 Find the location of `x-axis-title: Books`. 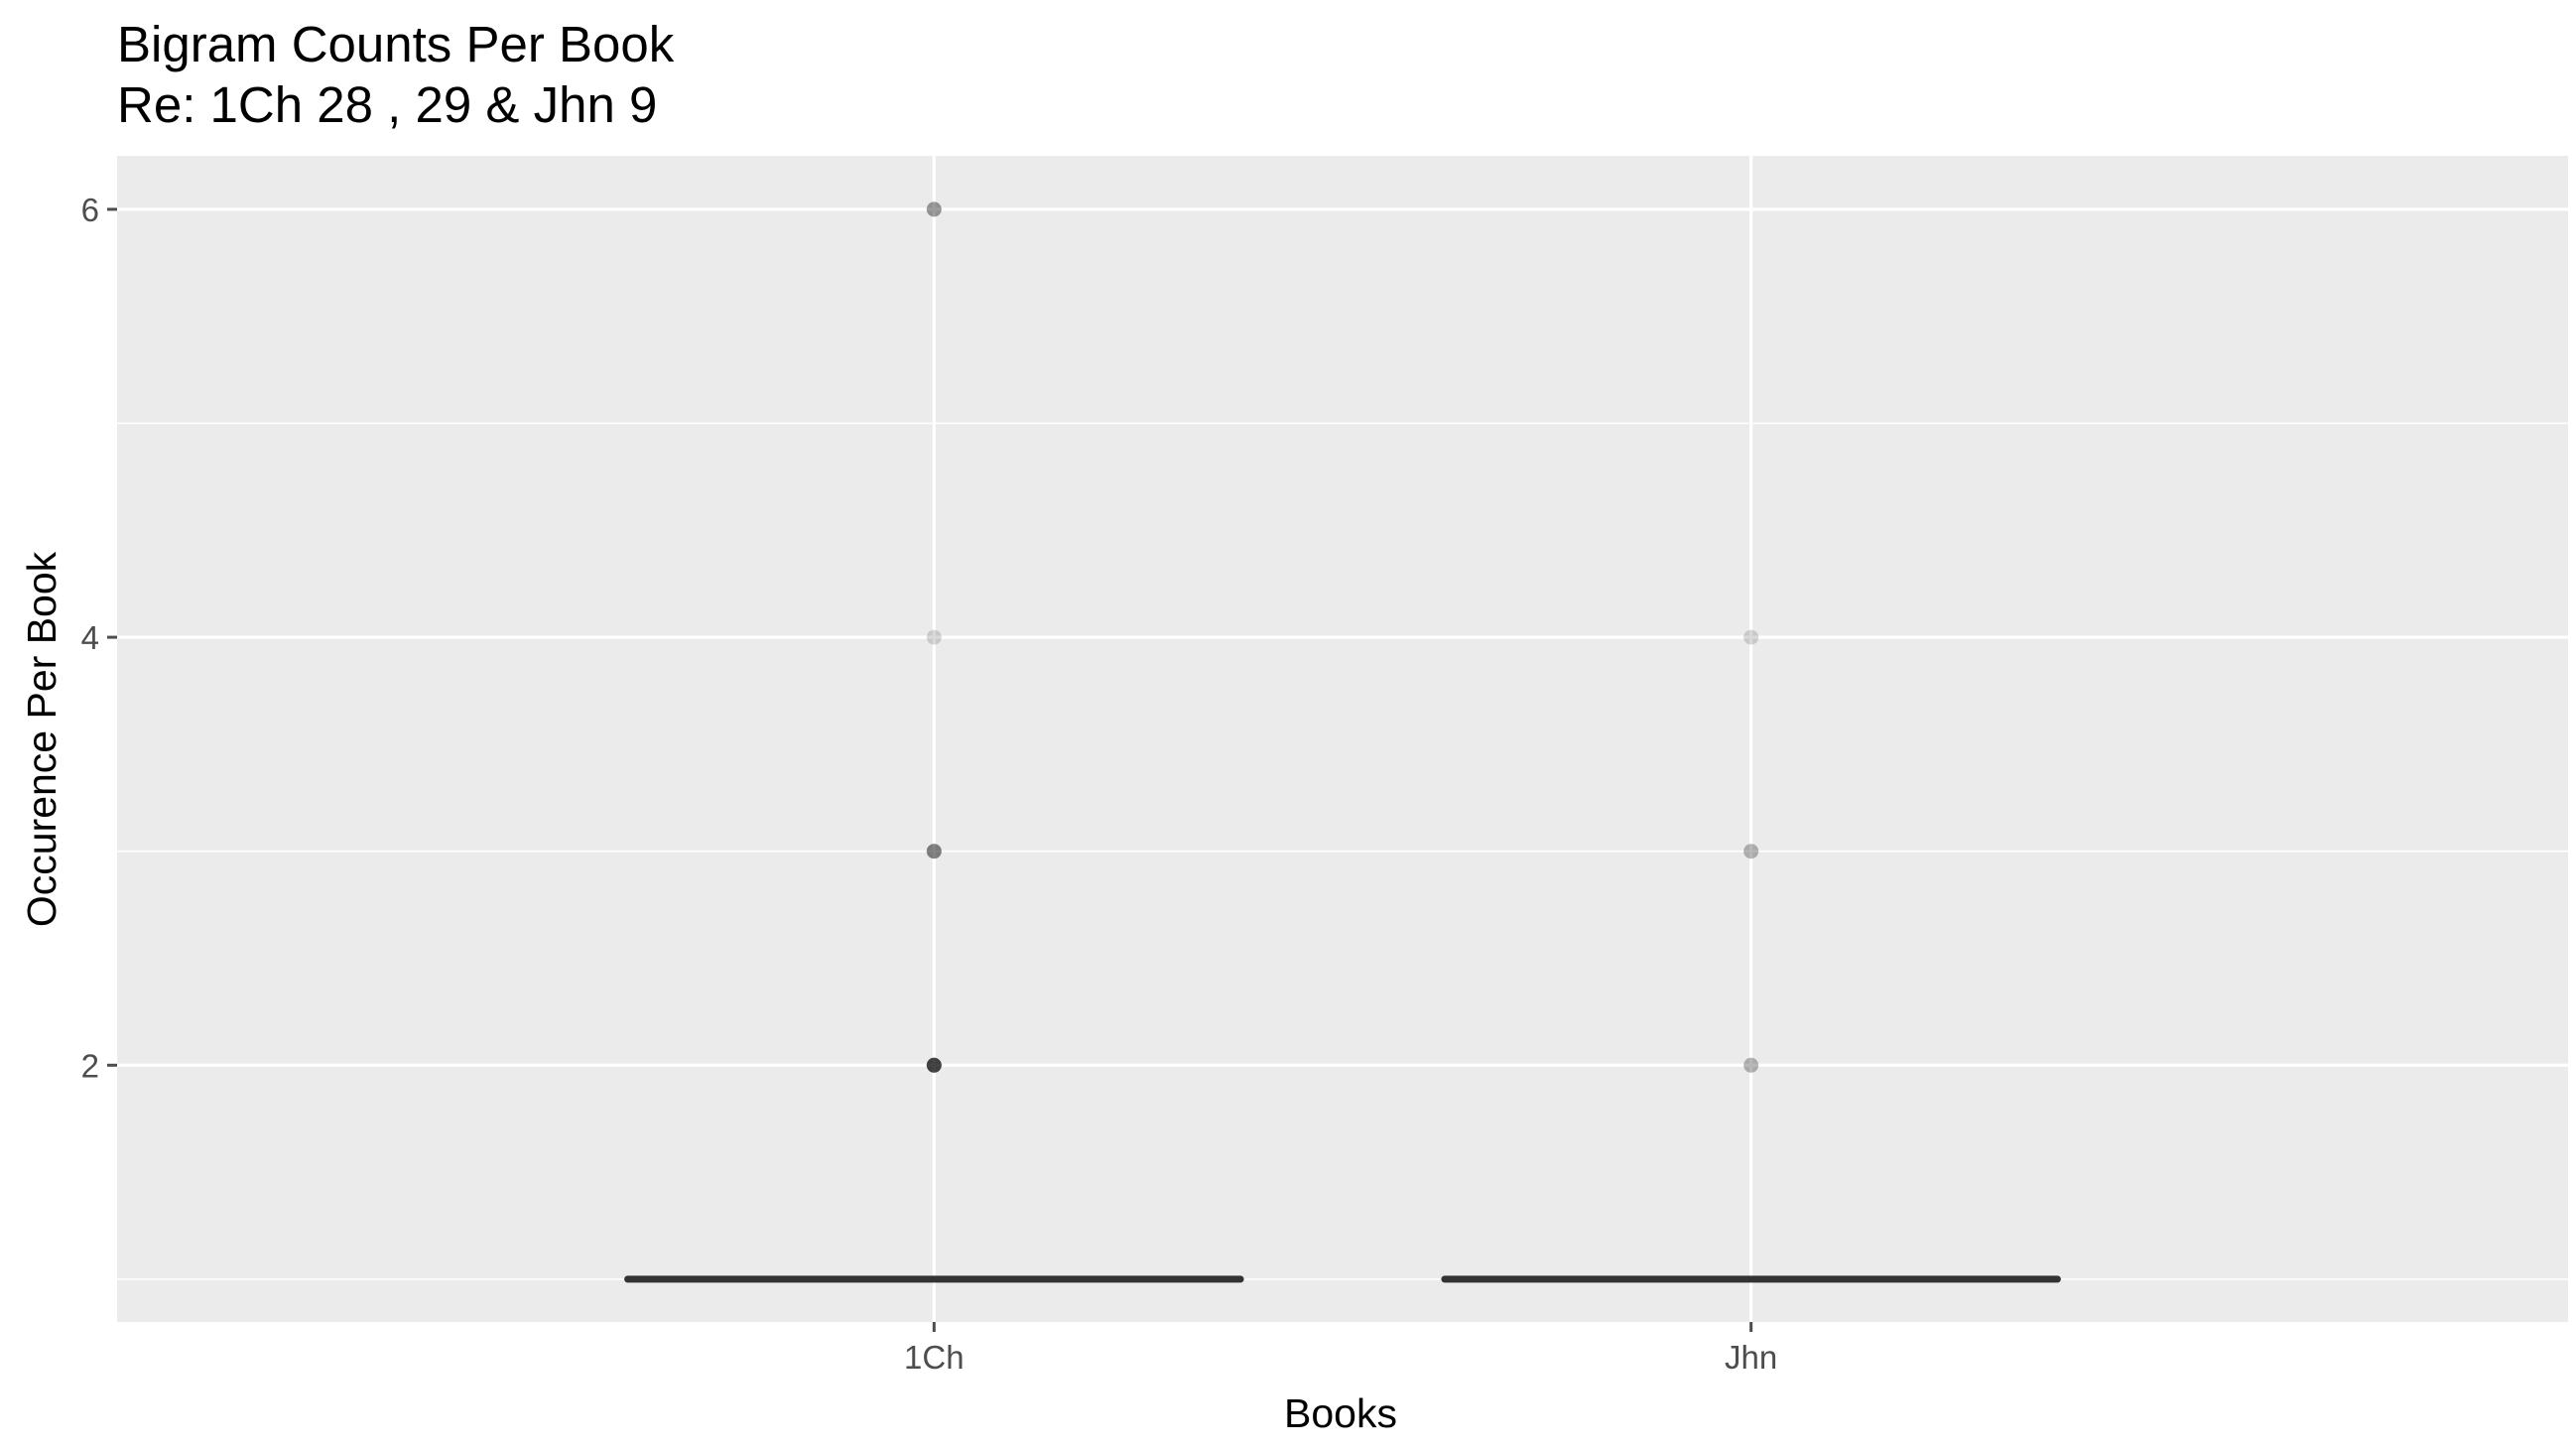

x-axis-title: Books is located at coordinates (1341, 1413).